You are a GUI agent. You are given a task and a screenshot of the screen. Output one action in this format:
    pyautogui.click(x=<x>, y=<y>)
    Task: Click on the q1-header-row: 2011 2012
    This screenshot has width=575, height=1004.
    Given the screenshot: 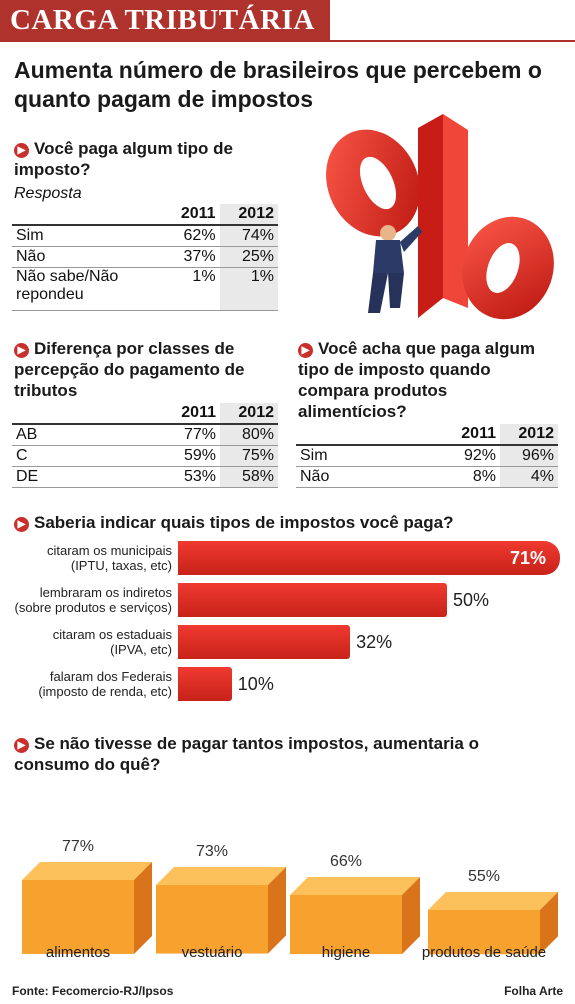 What is the action you would take?
    pyautogui.click(x=145, y=215)
    